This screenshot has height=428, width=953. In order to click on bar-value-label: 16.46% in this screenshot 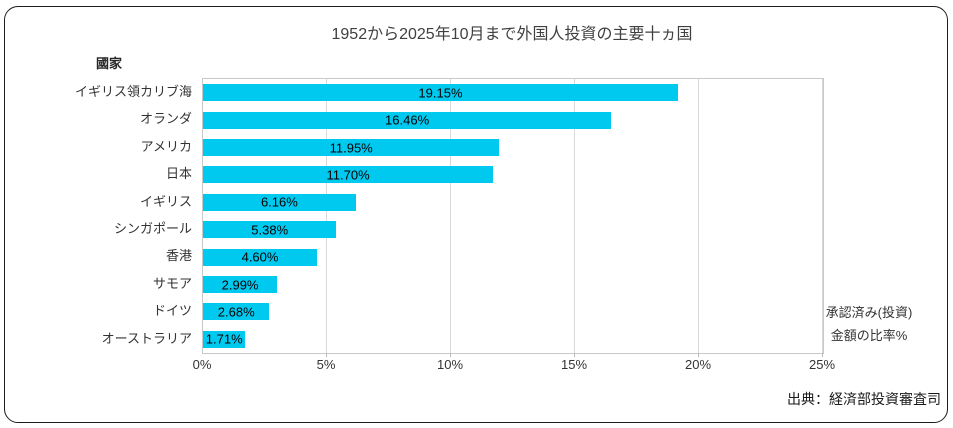, I will do `click(407, 120)`.